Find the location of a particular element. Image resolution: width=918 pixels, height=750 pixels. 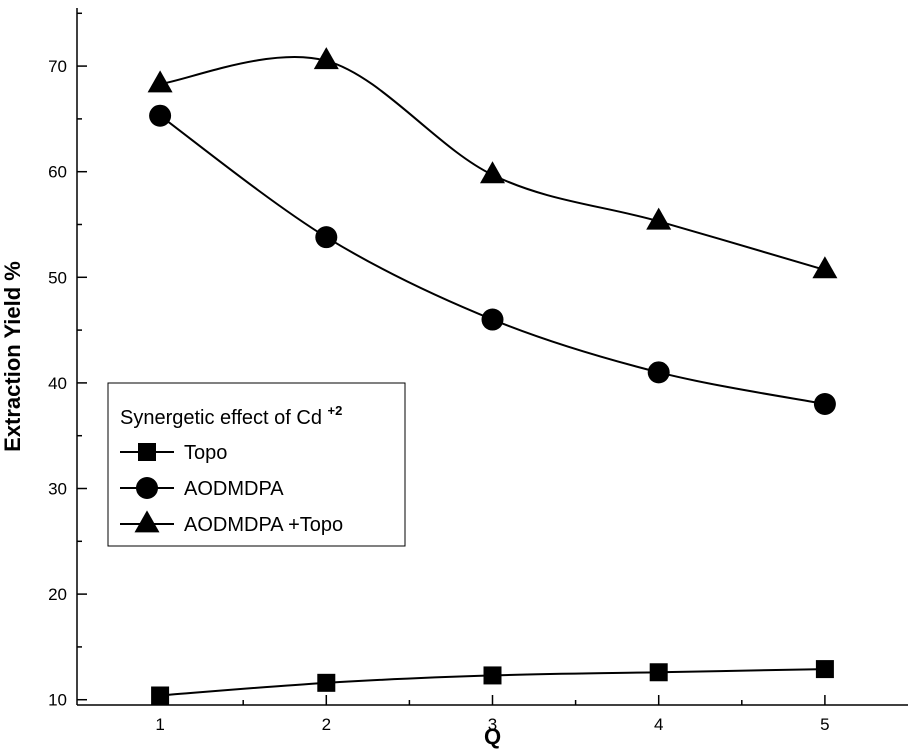

y-tick-label: 30 is located at coordinates (57, 489).